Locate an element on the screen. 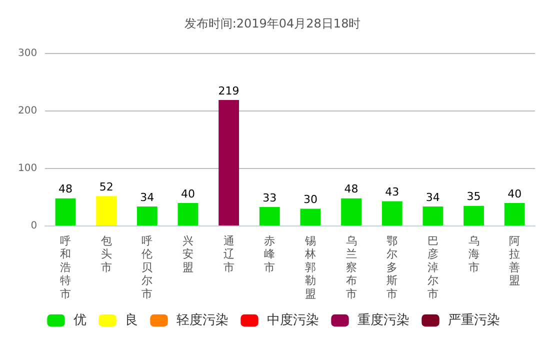  legend-label: 中度污染 is located at coordinates (293, 320).